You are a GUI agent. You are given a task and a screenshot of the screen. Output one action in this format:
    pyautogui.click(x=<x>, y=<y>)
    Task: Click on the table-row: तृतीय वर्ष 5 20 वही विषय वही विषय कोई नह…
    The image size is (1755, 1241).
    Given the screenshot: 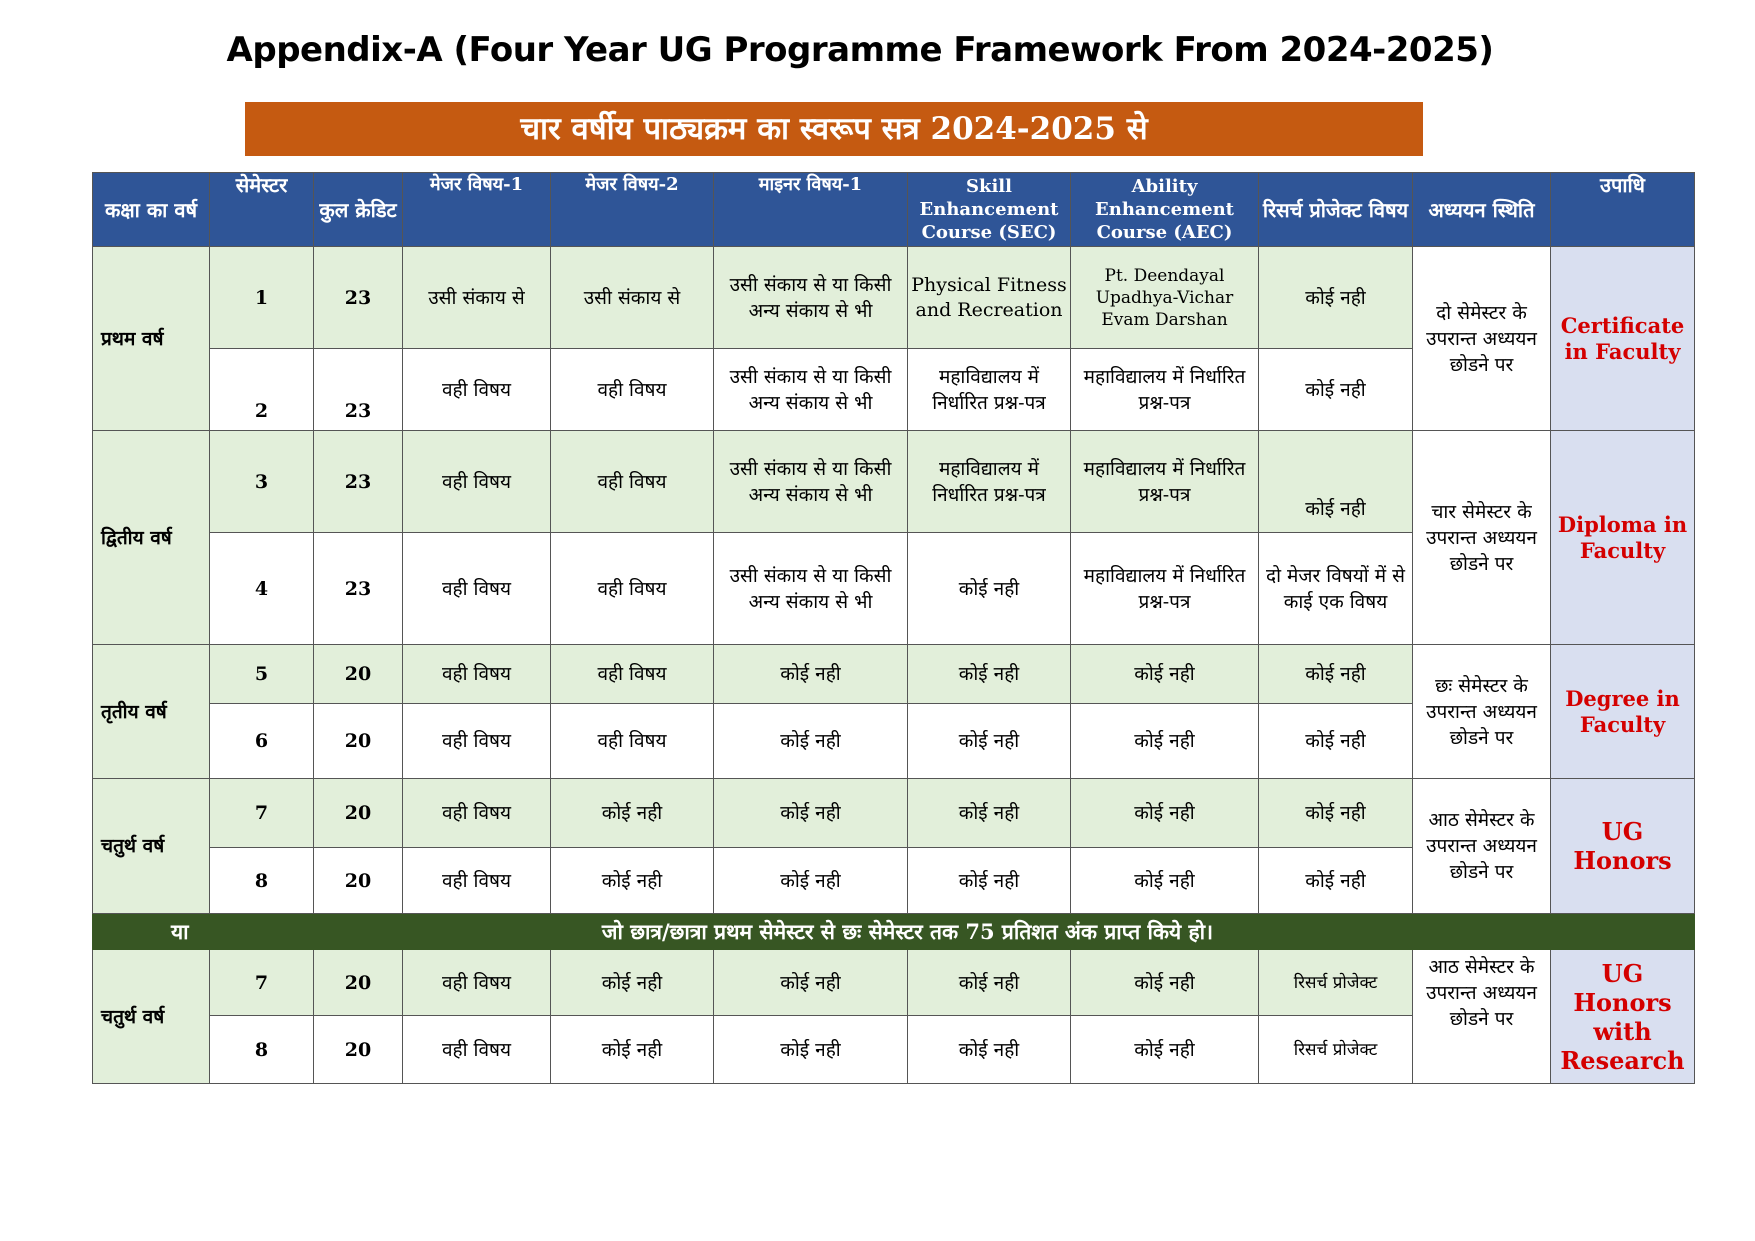 What is the action you would take?
    pyautogui.click(x=893, y=711)
    